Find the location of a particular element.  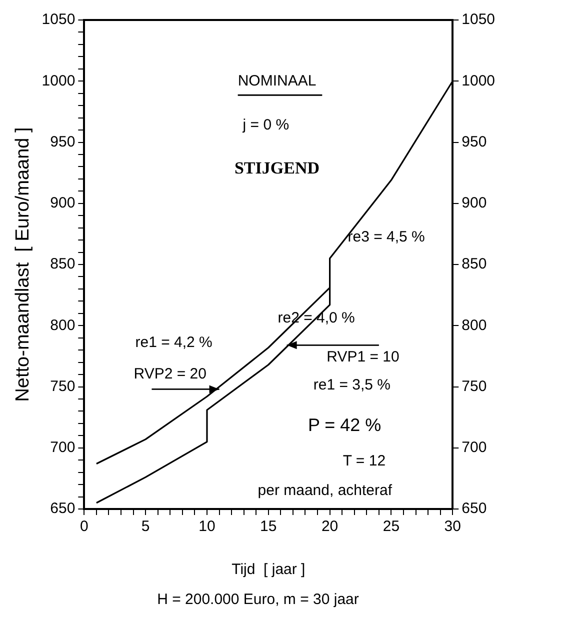

x-tick-label: 30 is located at coordinates (452, 527).